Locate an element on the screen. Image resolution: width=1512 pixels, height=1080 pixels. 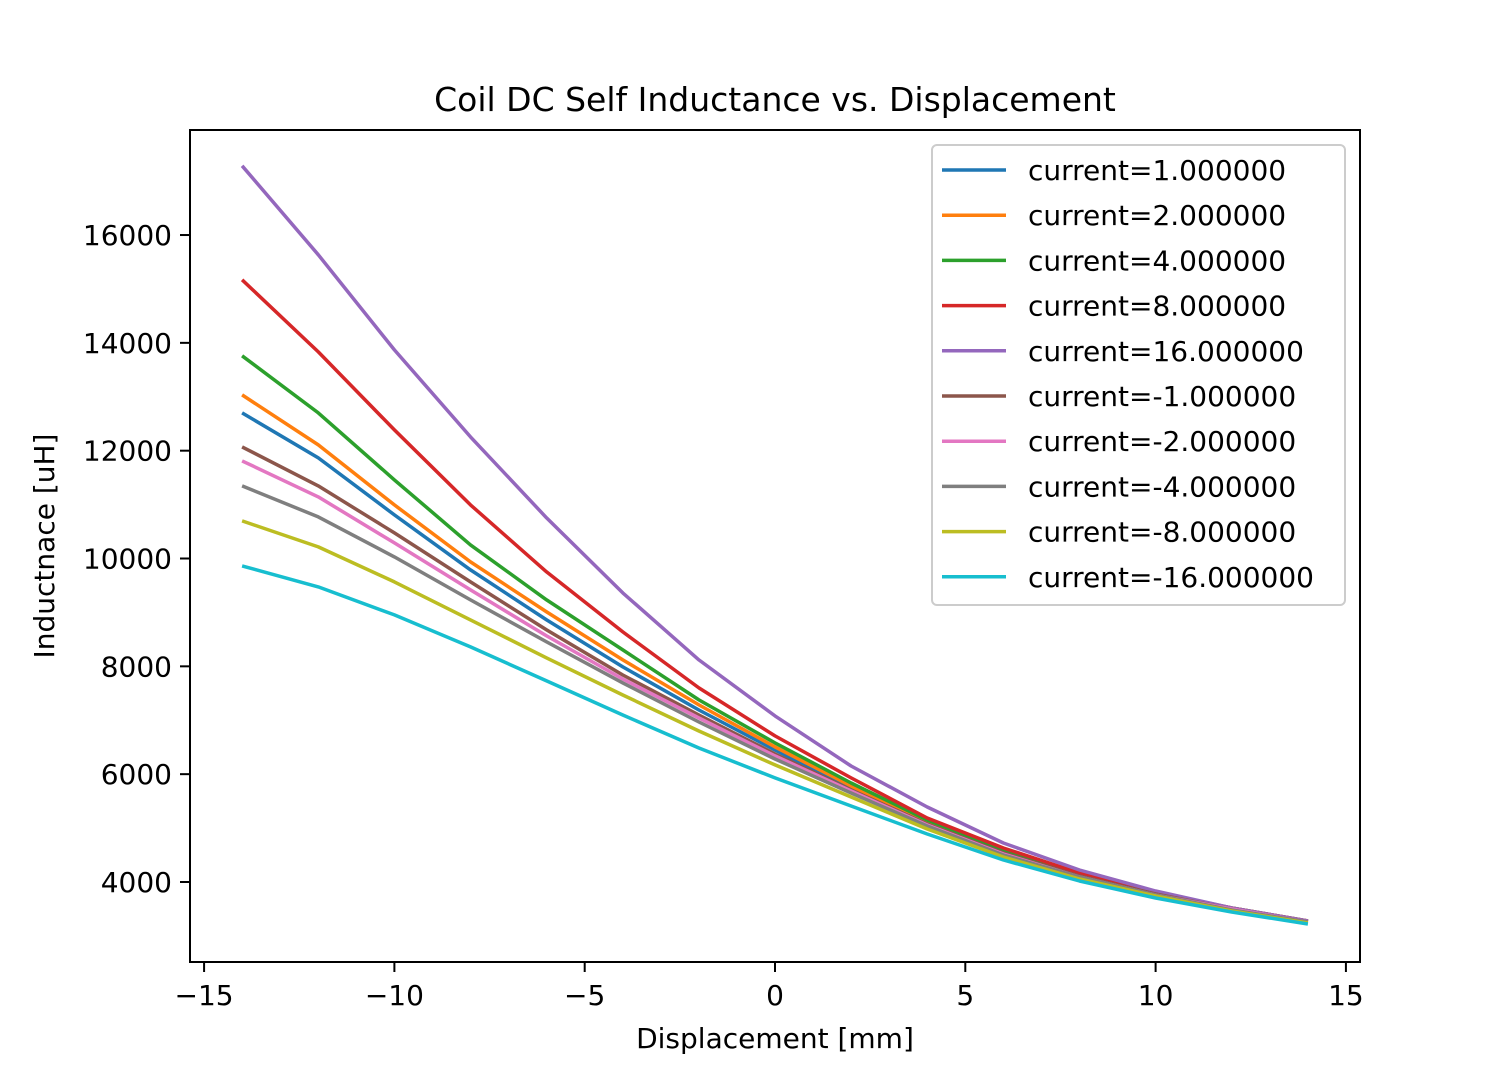
y-tick-label: 12000 is located at coordinates (127, 451).